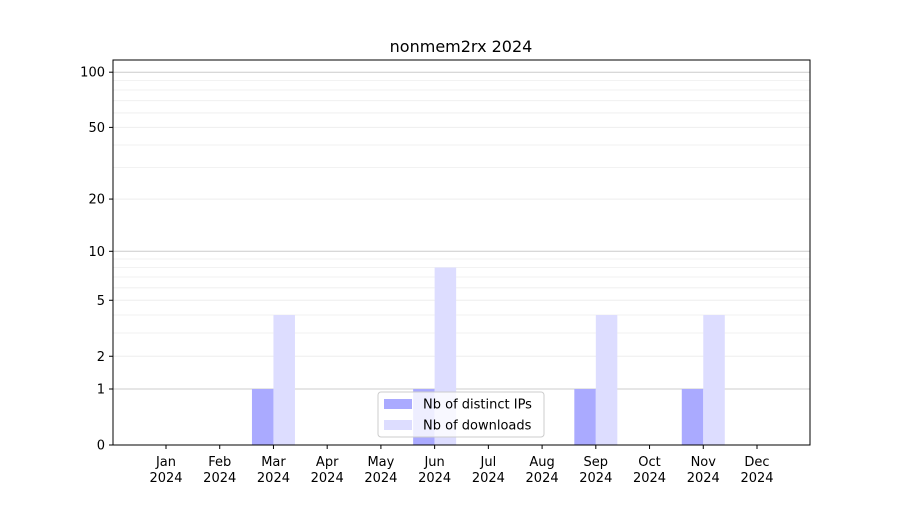  I want to click on chart-title: nonmem2rx 2024, so click(461, 46).